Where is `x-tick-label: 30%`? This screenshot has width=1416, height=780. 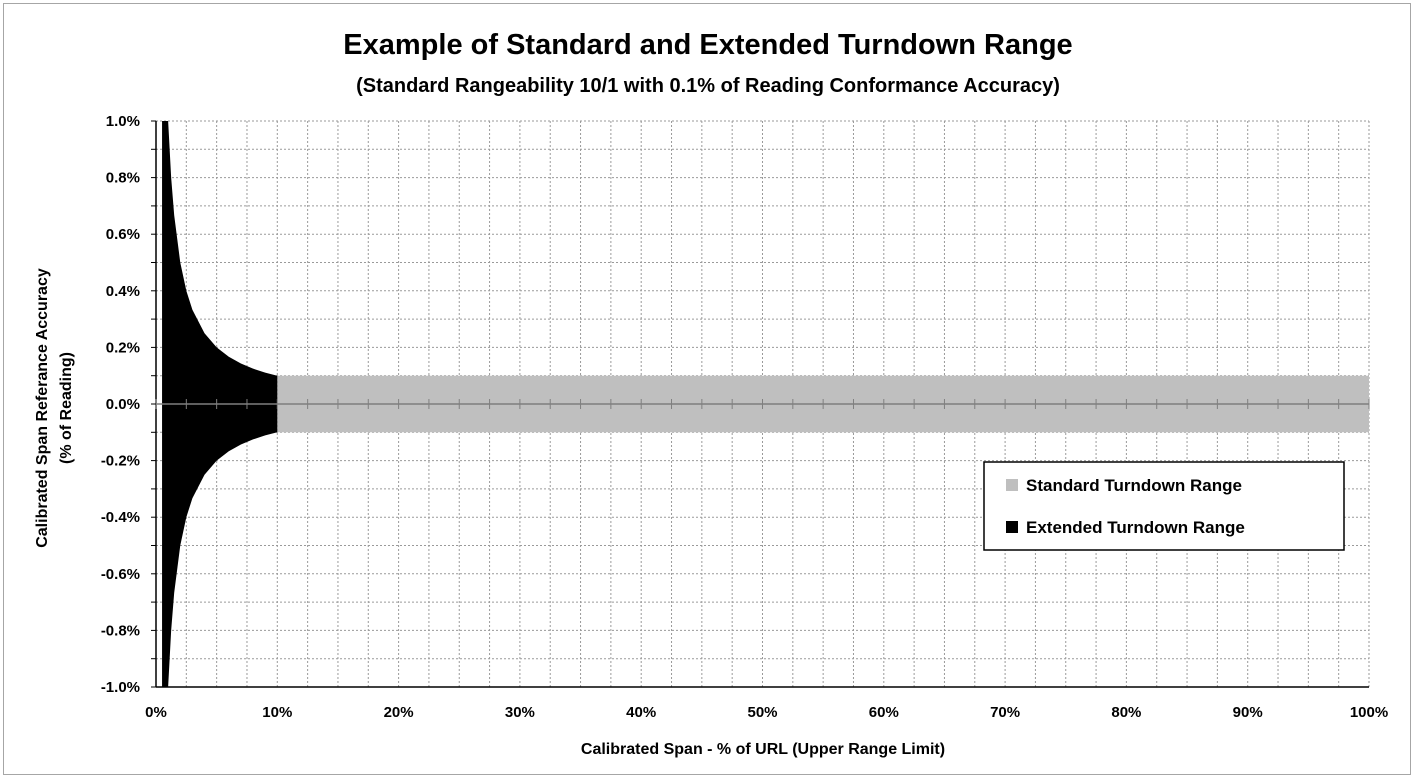 x-tick-label: 30% is located at coordinates (520, 712).